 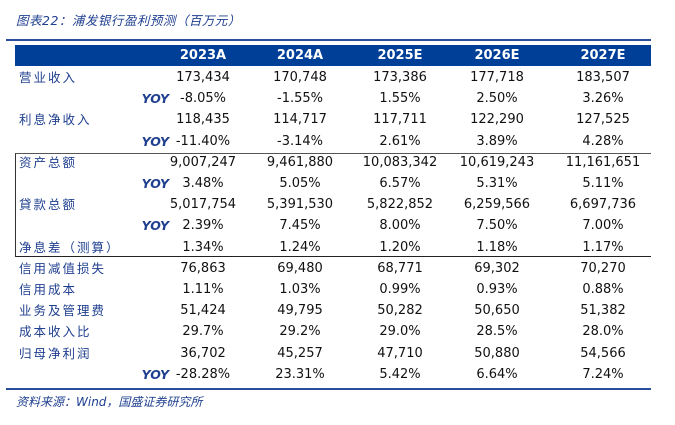 What do you see at coordinates (300, 226) in the screenshot?
I see `cell-value: 7.45%` at bounding box center [300, 226].